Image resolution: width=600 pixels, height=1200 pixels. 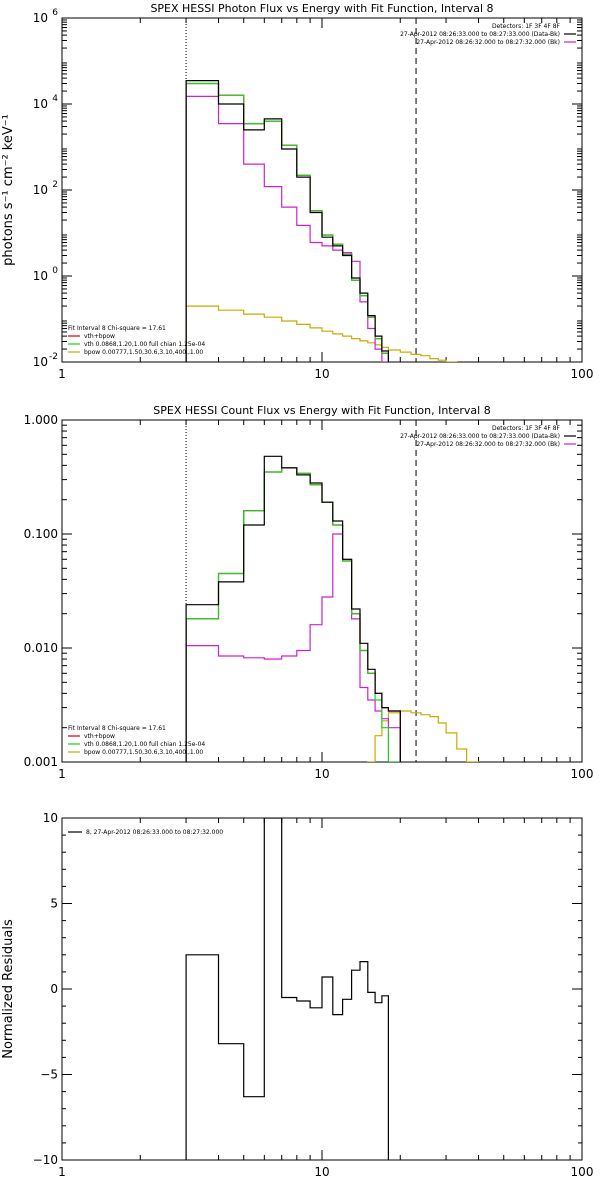 What do you see at coordinates (49, 1075) in the screenshot?
I see `y-tick-label: −5` at bounding box center [49, 1075].